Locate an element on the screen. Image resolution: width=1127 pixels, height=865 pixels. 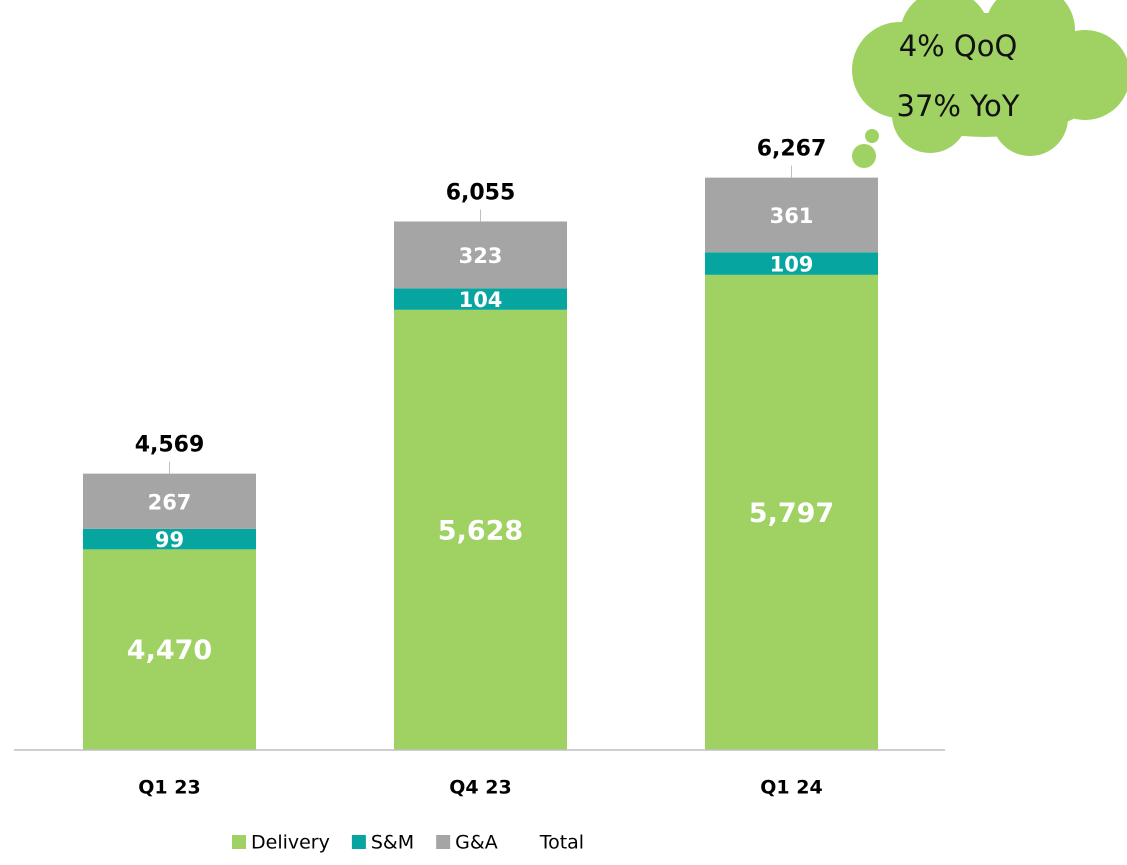
total-label: 6,267 is located at coordinates (792, 149).